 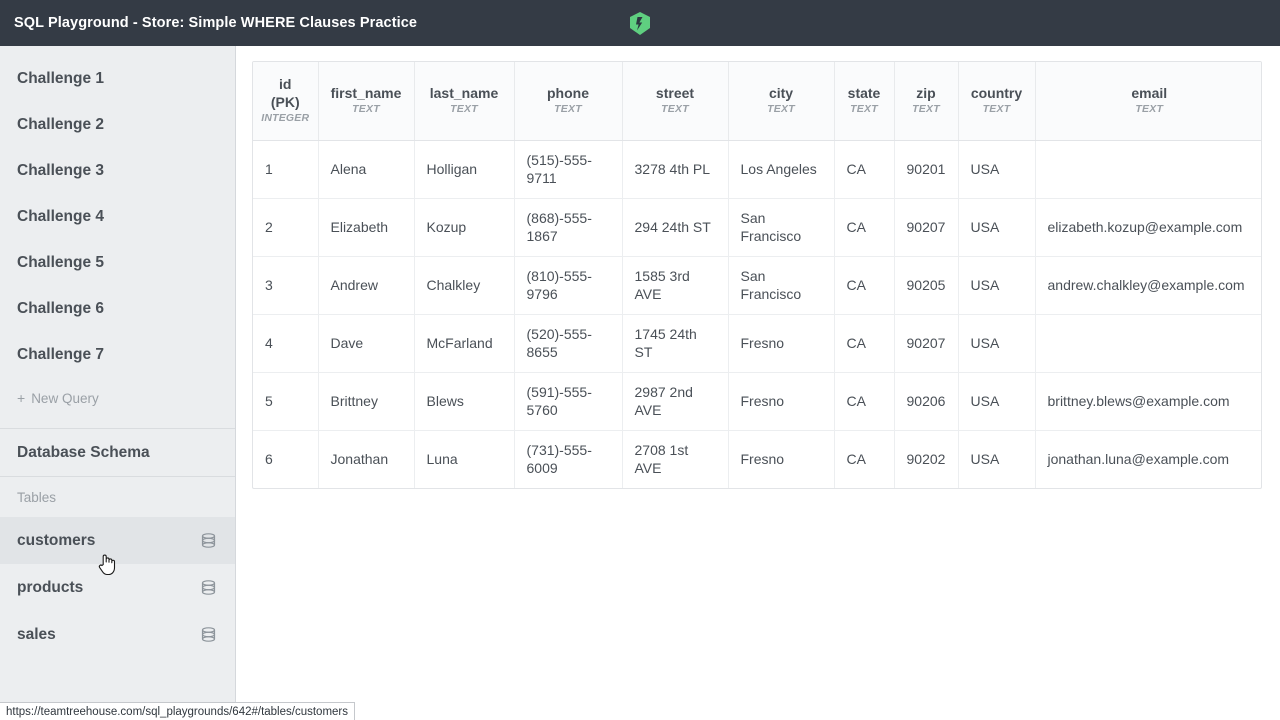 What do you see at coordinates (366, 285) in the screenshot?
I see `cell-first-name: Andrew` at bounding box center [366, 285].